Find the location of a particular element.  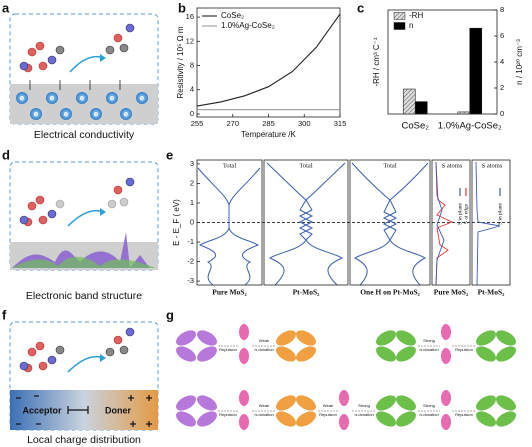

x-tick-label: 255 is located at coordinates (197, 123).